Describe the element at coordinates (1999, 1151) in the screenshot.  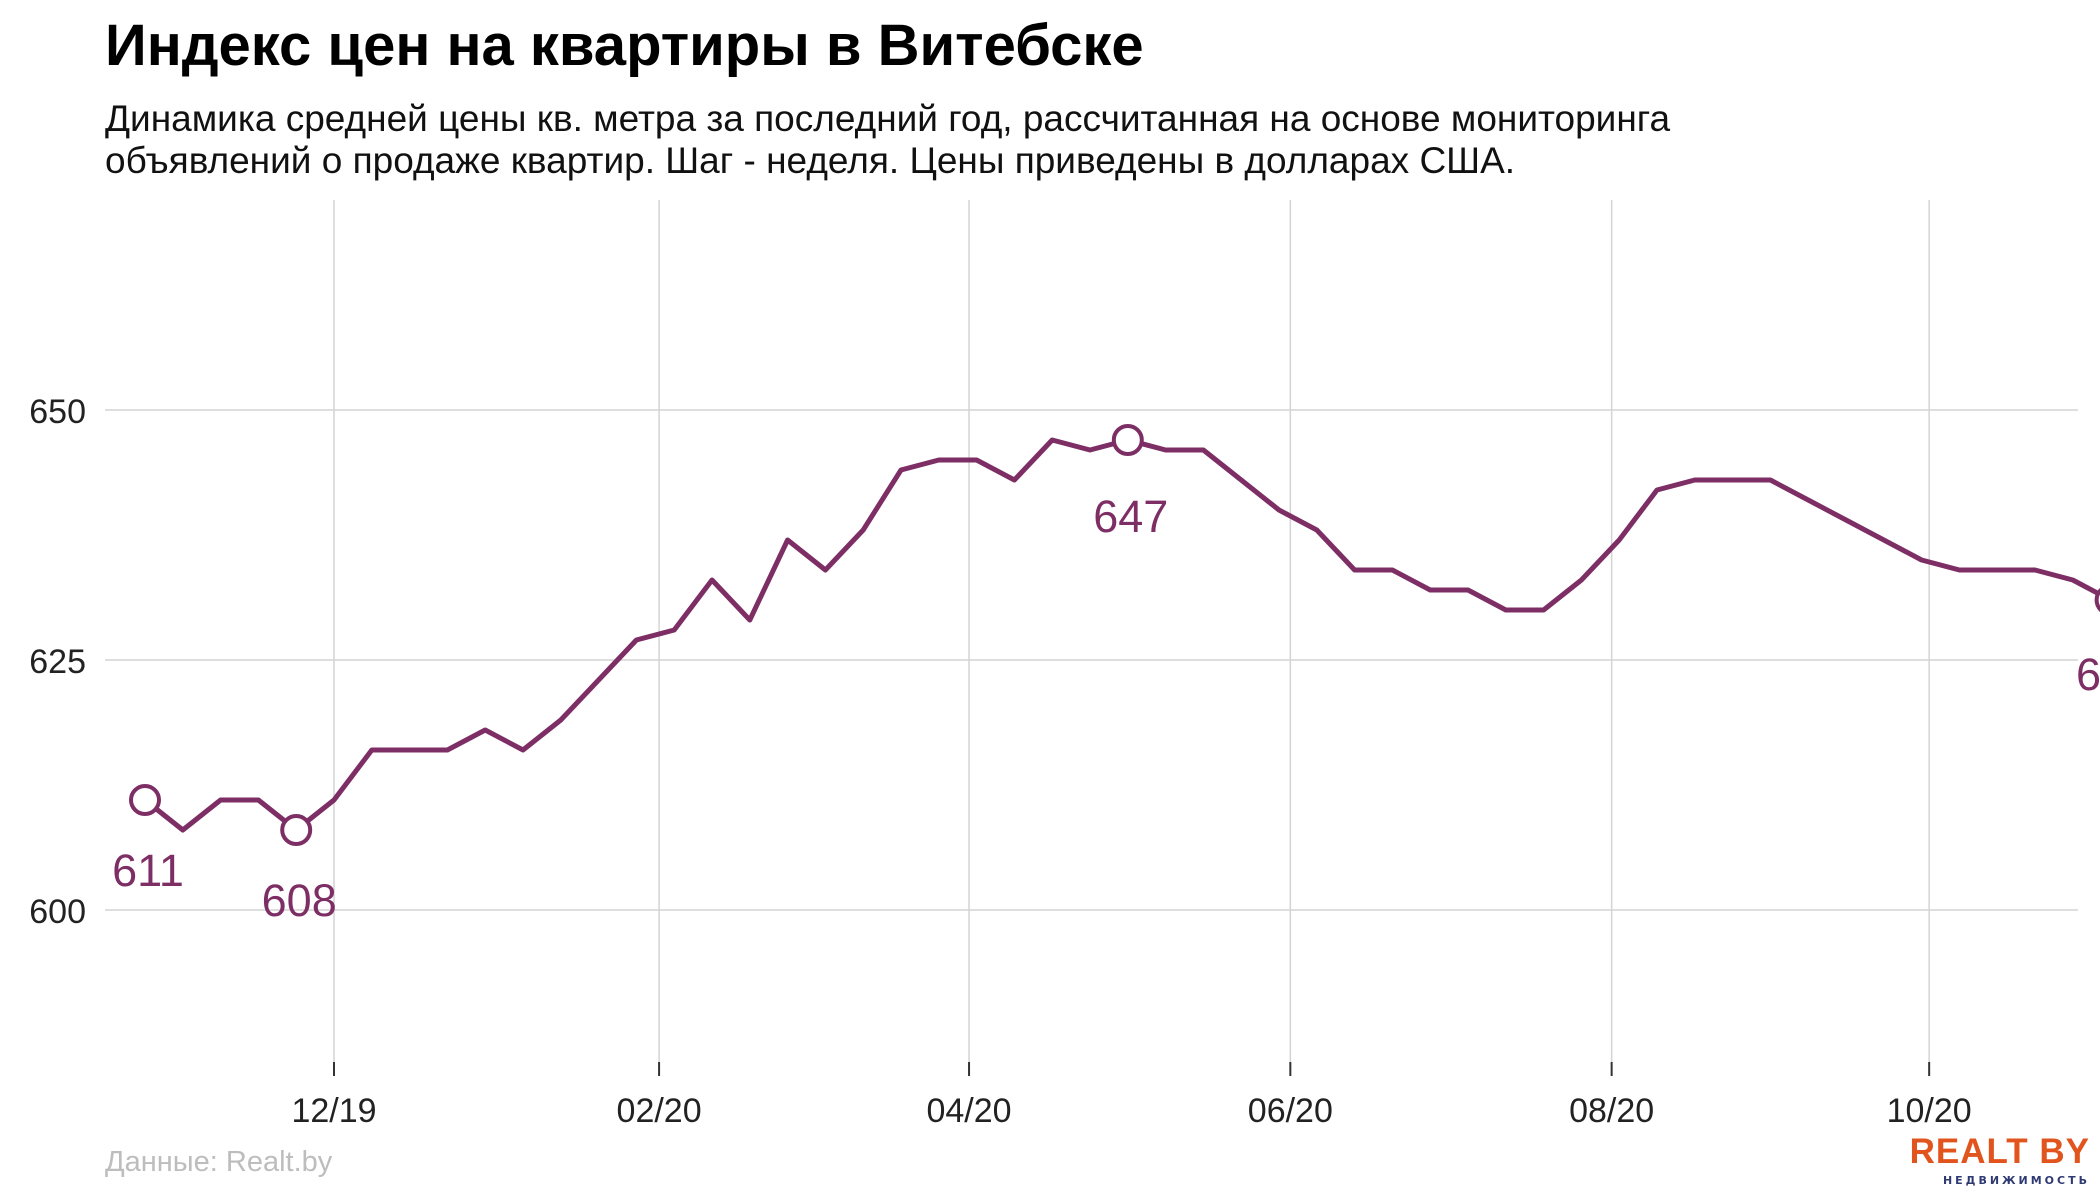
I see `logo-wordmark: REALT BY` at that location.